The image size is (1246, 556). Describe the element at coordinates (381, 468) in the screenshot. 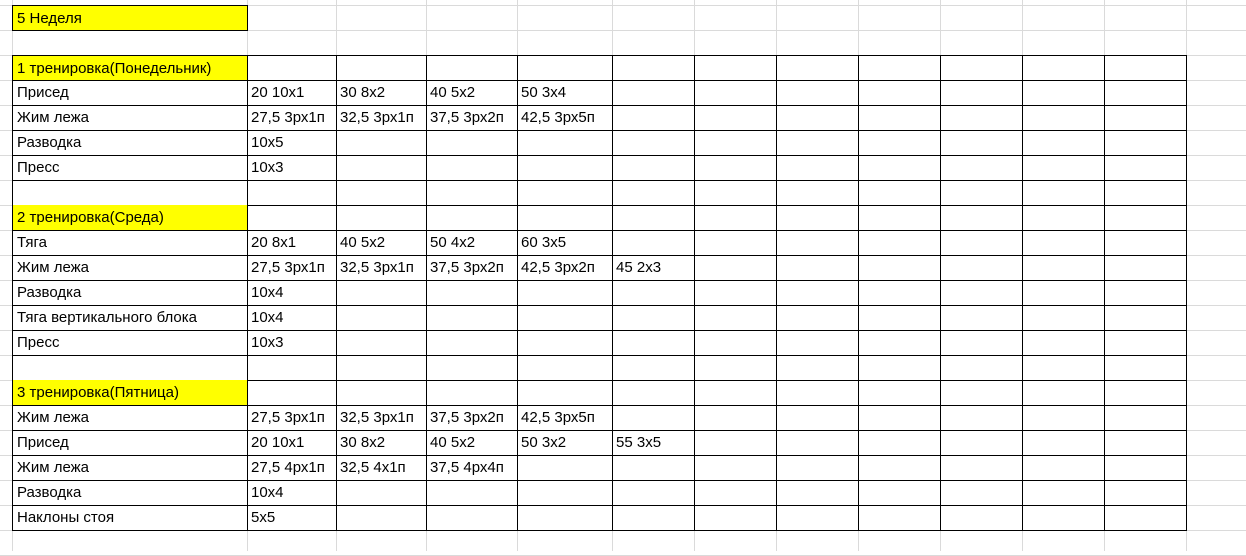

I see `data-cell: 32,5 4x1п` at that location.